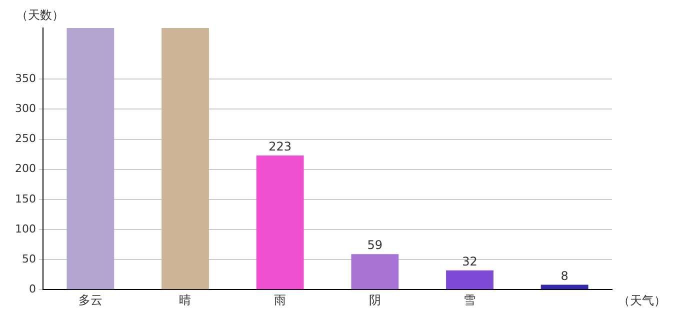  I want to click on y-tick-label: 100, so click(25, 229).